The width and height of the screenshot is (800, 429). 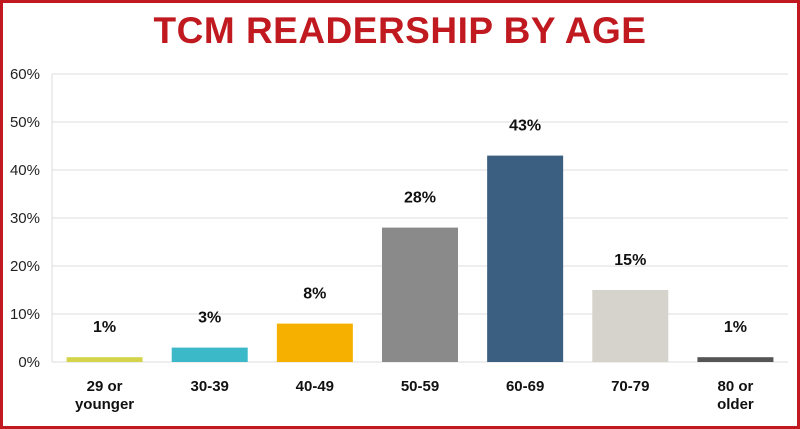 I want to click on x-category-label: 70-79, so click(x=630, y=386).